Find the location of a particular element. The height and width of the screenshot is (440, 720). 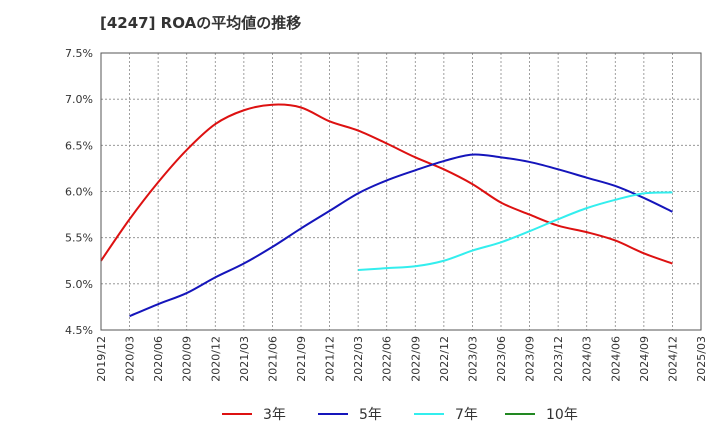

x-tick-label: 2022/09 is located at coordinates (415, 359).